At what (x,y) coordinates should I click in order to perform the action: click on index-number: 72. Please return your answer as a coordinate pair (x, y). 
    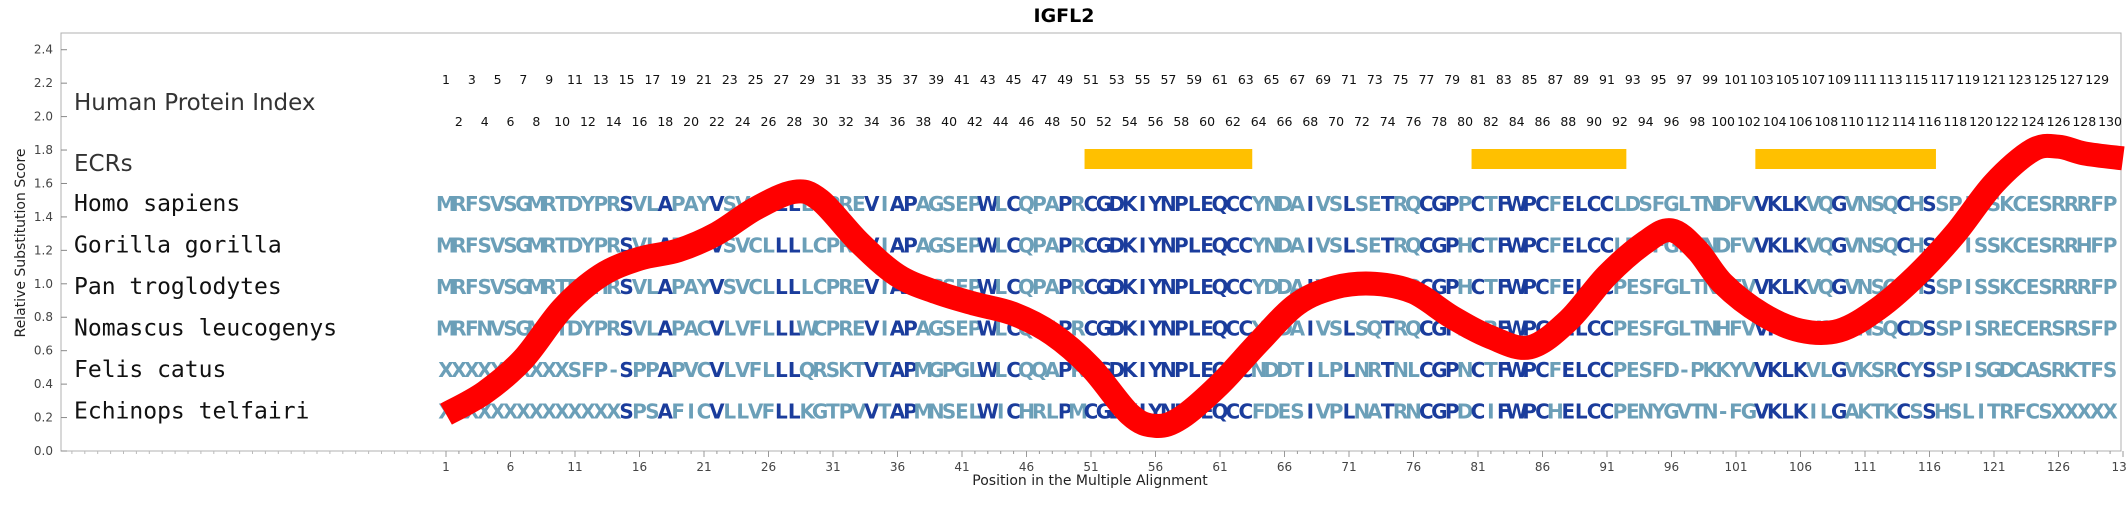
    Looking at the image, I should click on (1362, 121).